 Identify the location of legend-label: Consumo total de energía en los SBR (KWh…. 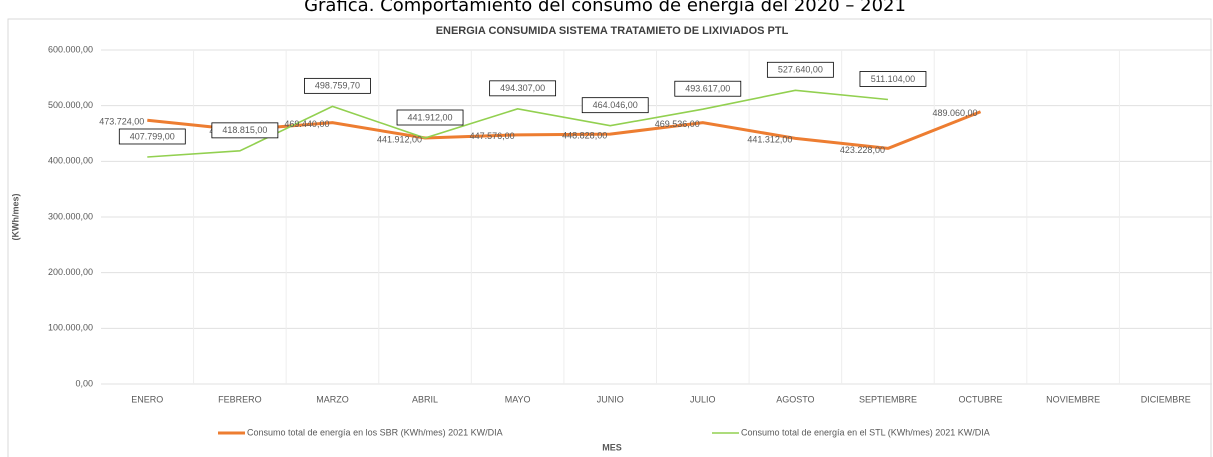
(375, 432).